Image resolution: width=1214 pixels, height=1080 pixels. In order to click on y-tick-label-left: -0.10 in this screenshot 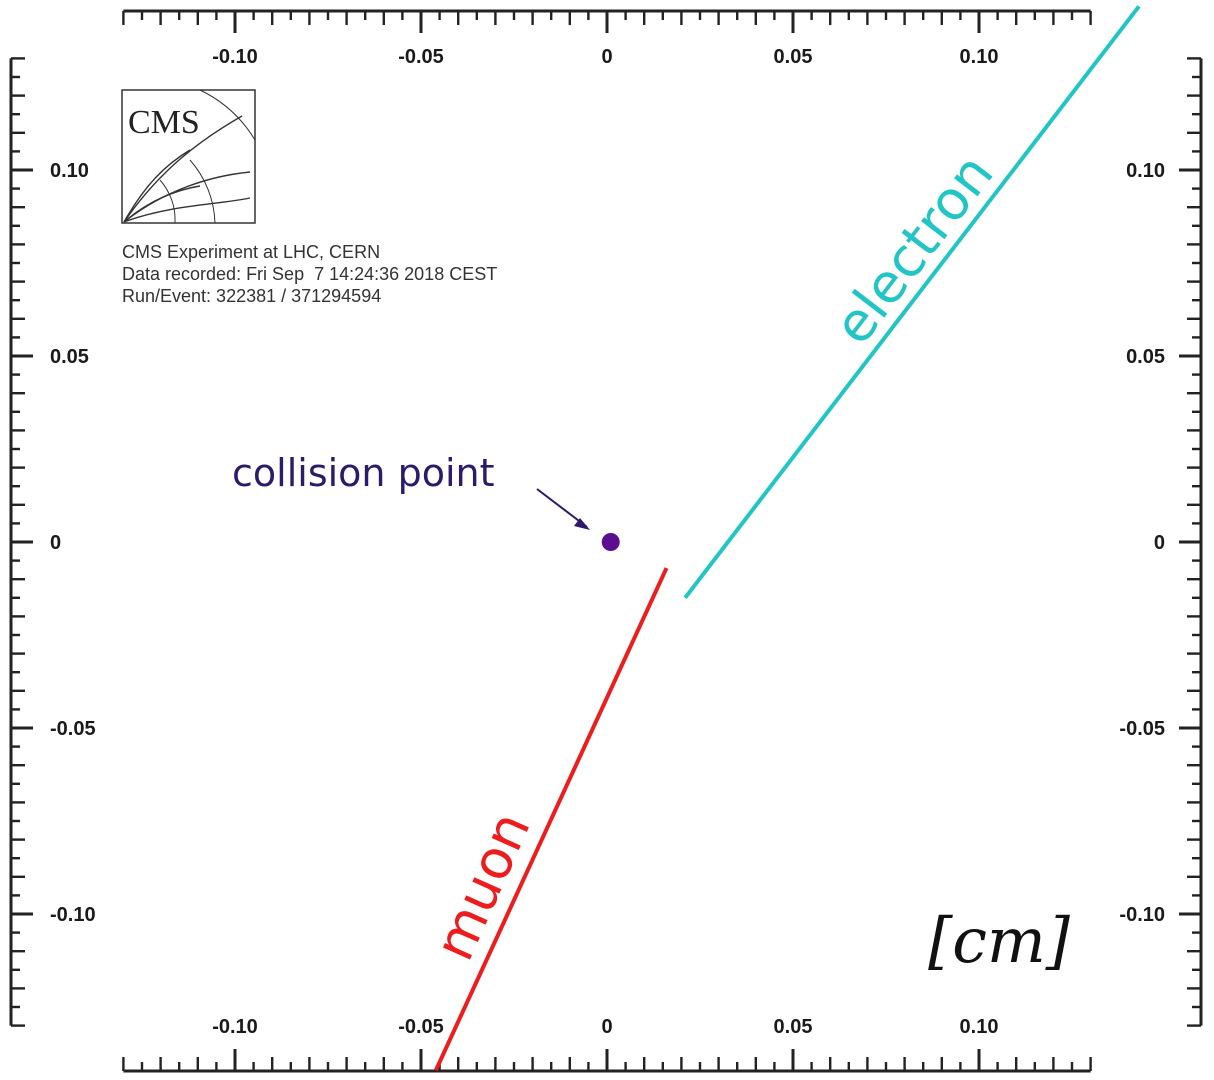, I will do `click(73, 915)`.